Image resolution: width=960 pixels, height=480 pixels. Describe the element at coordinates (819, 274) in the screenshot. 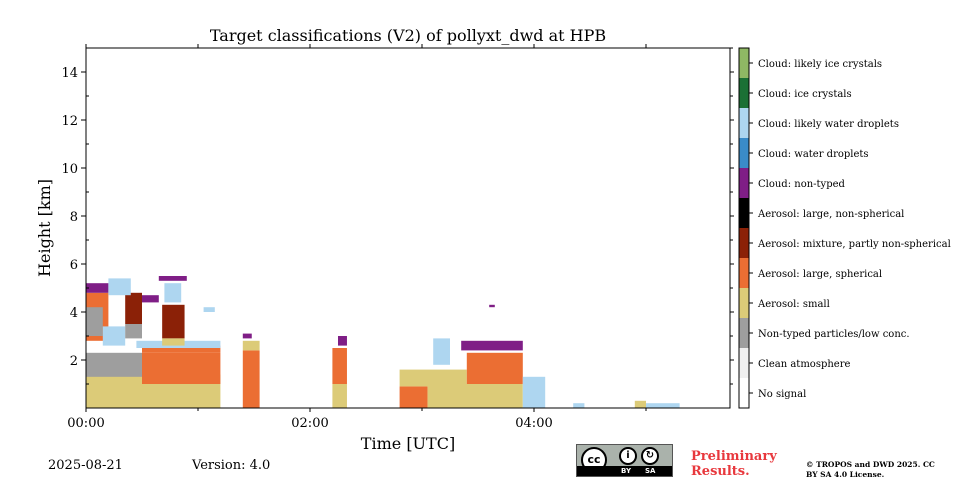

I see `colorbar-label: Aerosol: large, spherical` at that location.